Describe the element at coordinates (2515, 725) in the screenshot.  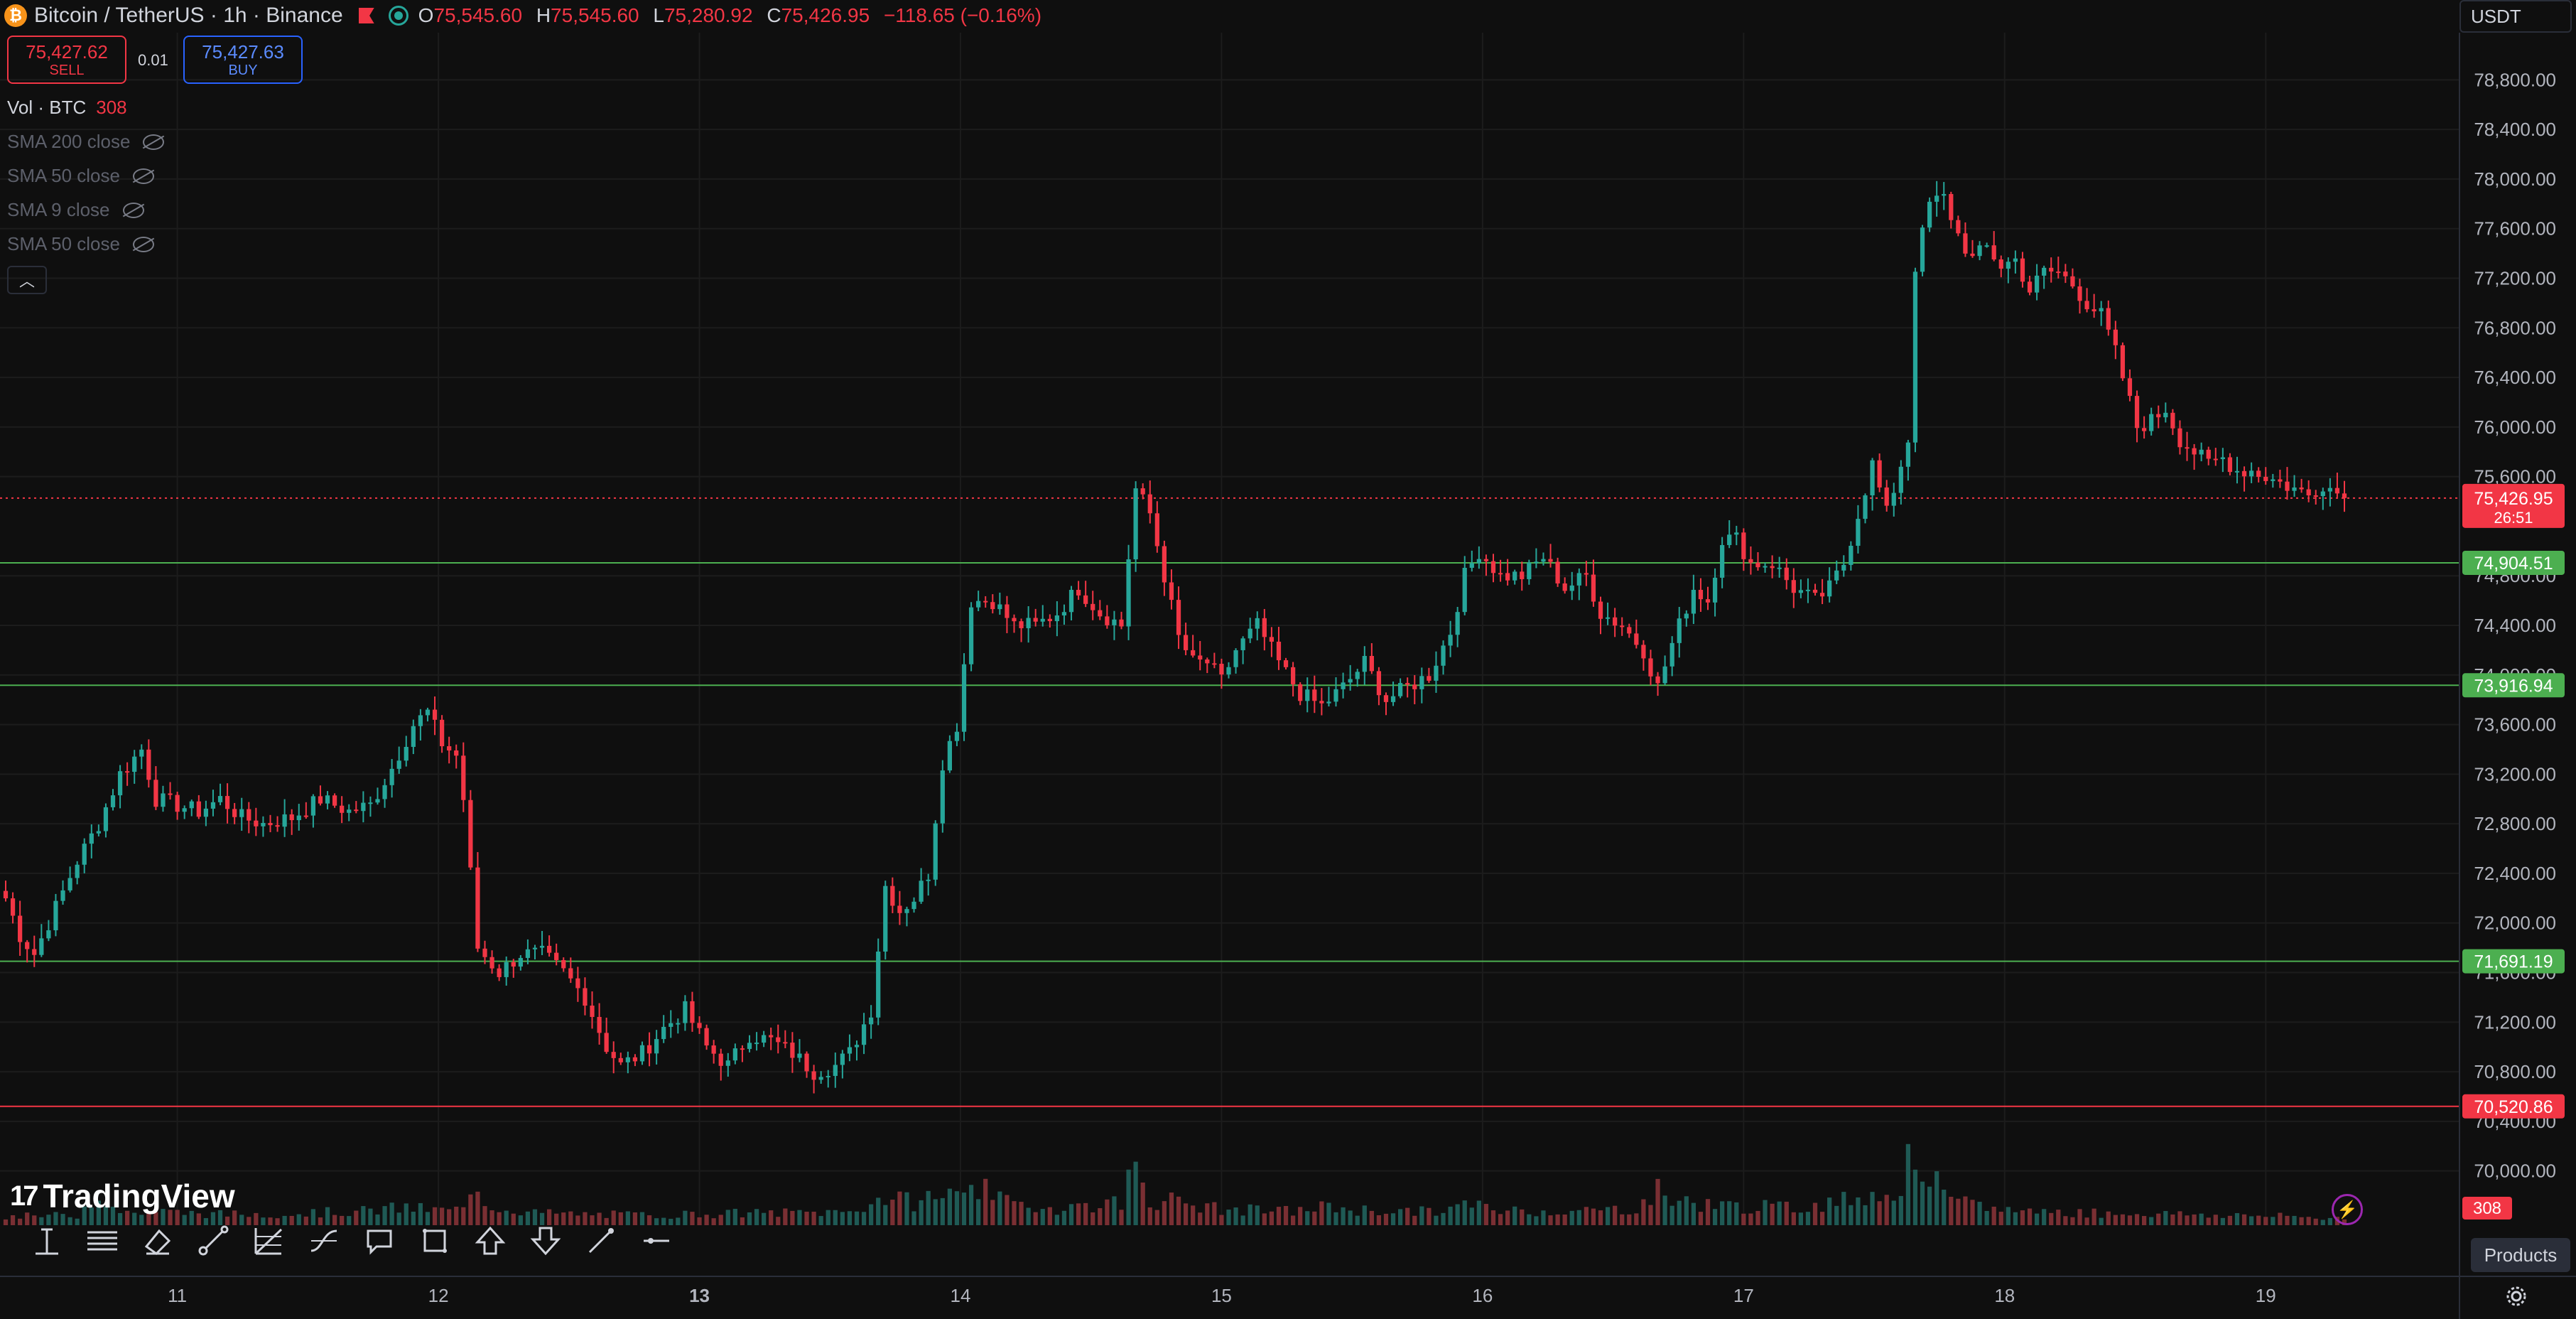
I see `y-tick-label: 73,600.00` at that location.